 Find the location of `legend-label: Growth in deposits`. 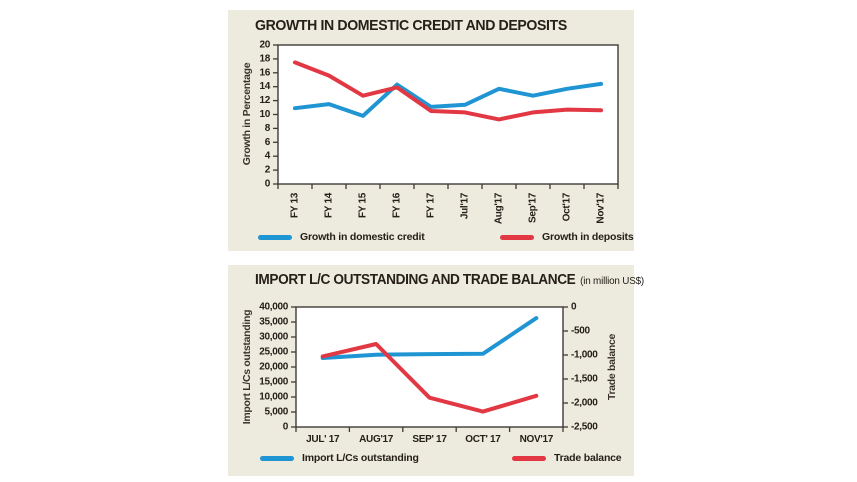

legend-label: Growth in deposits is located at coordinates (588, 237).